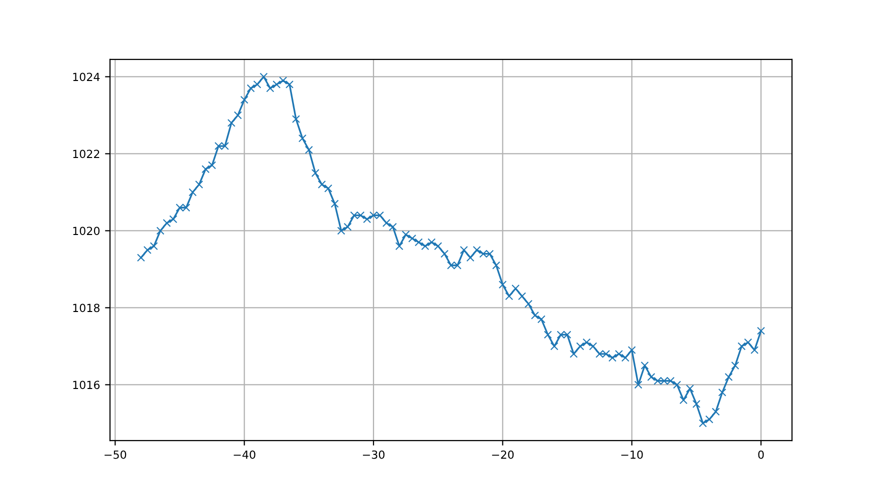 The height and width of the screenshot is (495, 880). Describe the element at coordinates (503, 454) in the screenshot. I see `x-tick-label: −20` at that location.